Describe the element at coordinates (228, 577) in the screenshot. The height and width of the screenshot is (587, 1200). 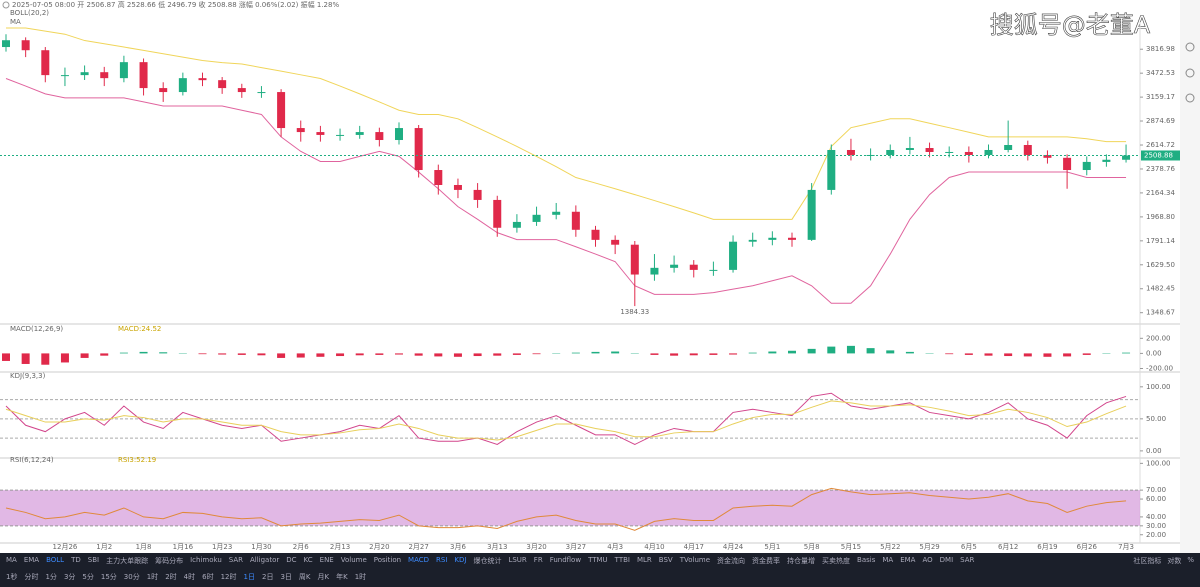
I see `interval-tab: 12时` at that location.